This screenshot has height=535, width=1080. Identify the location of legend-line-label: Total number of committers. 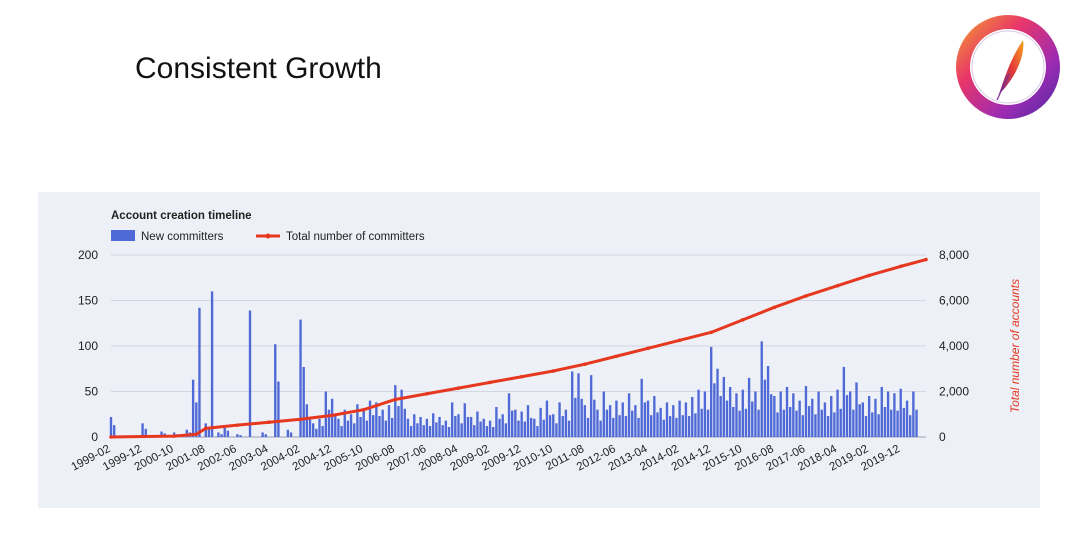
(355, 237).